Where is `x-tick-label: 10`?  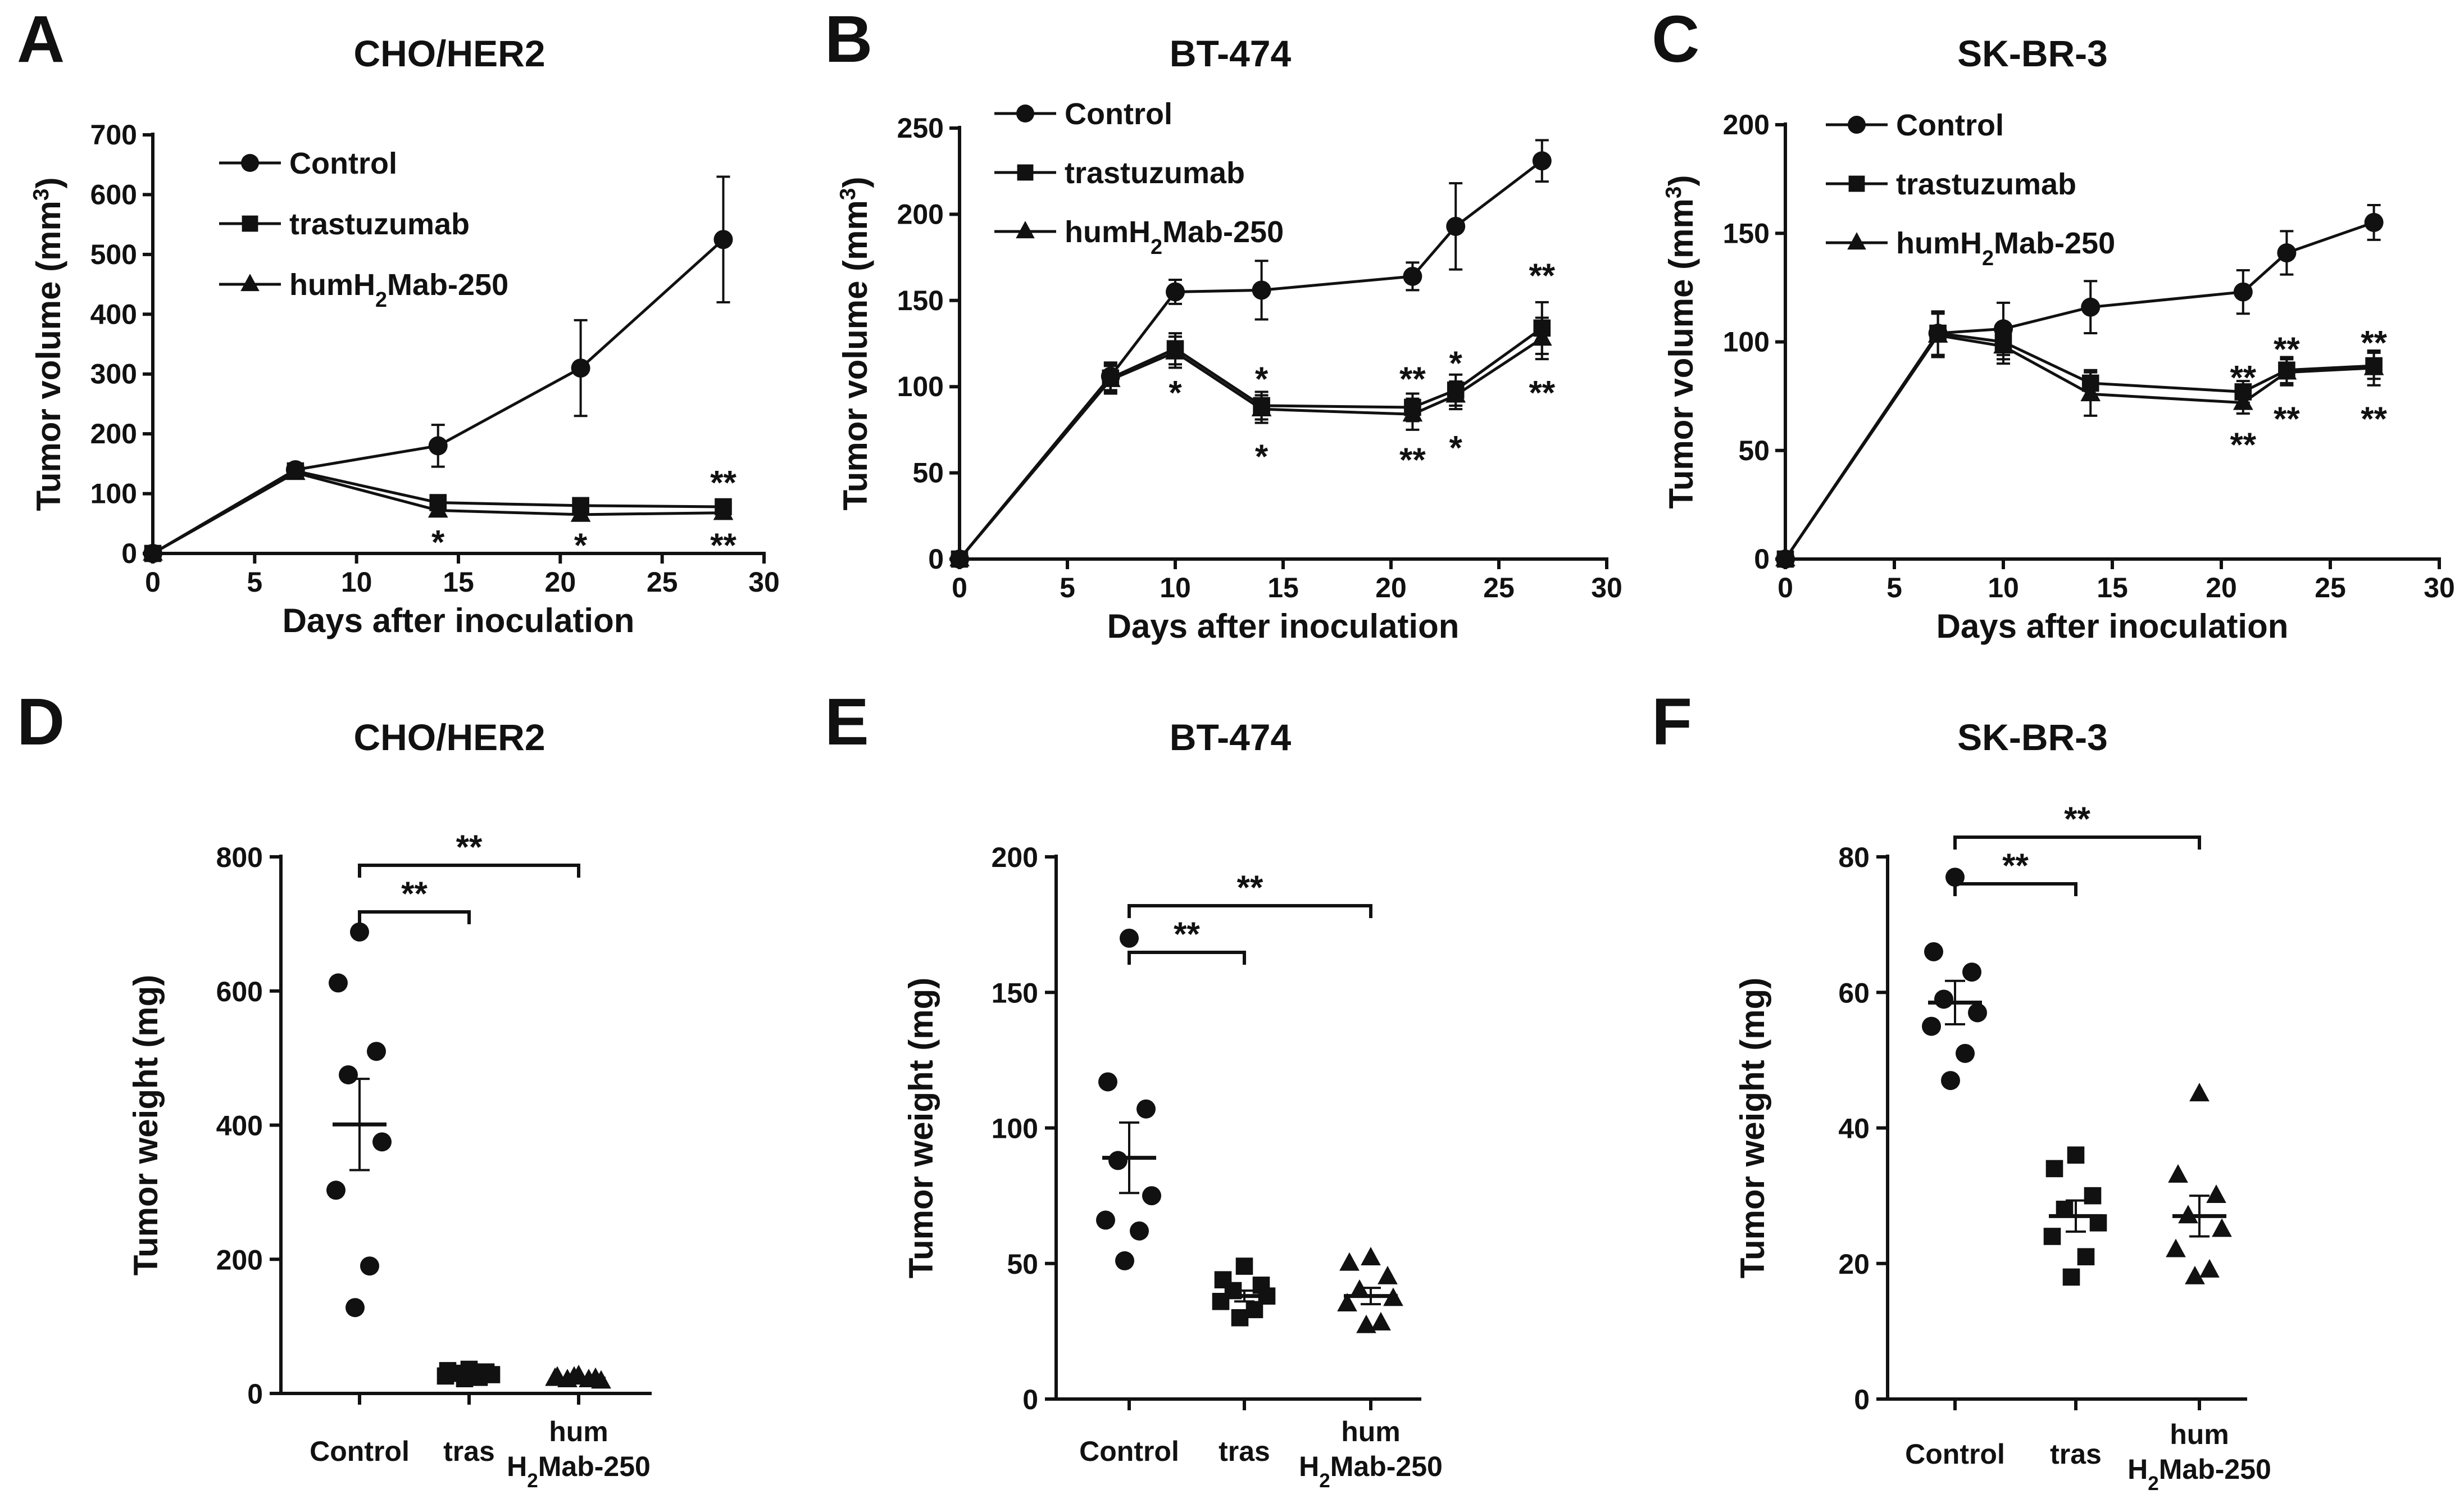
x-tick-label: 10 is located at coordinates (1175, 587).